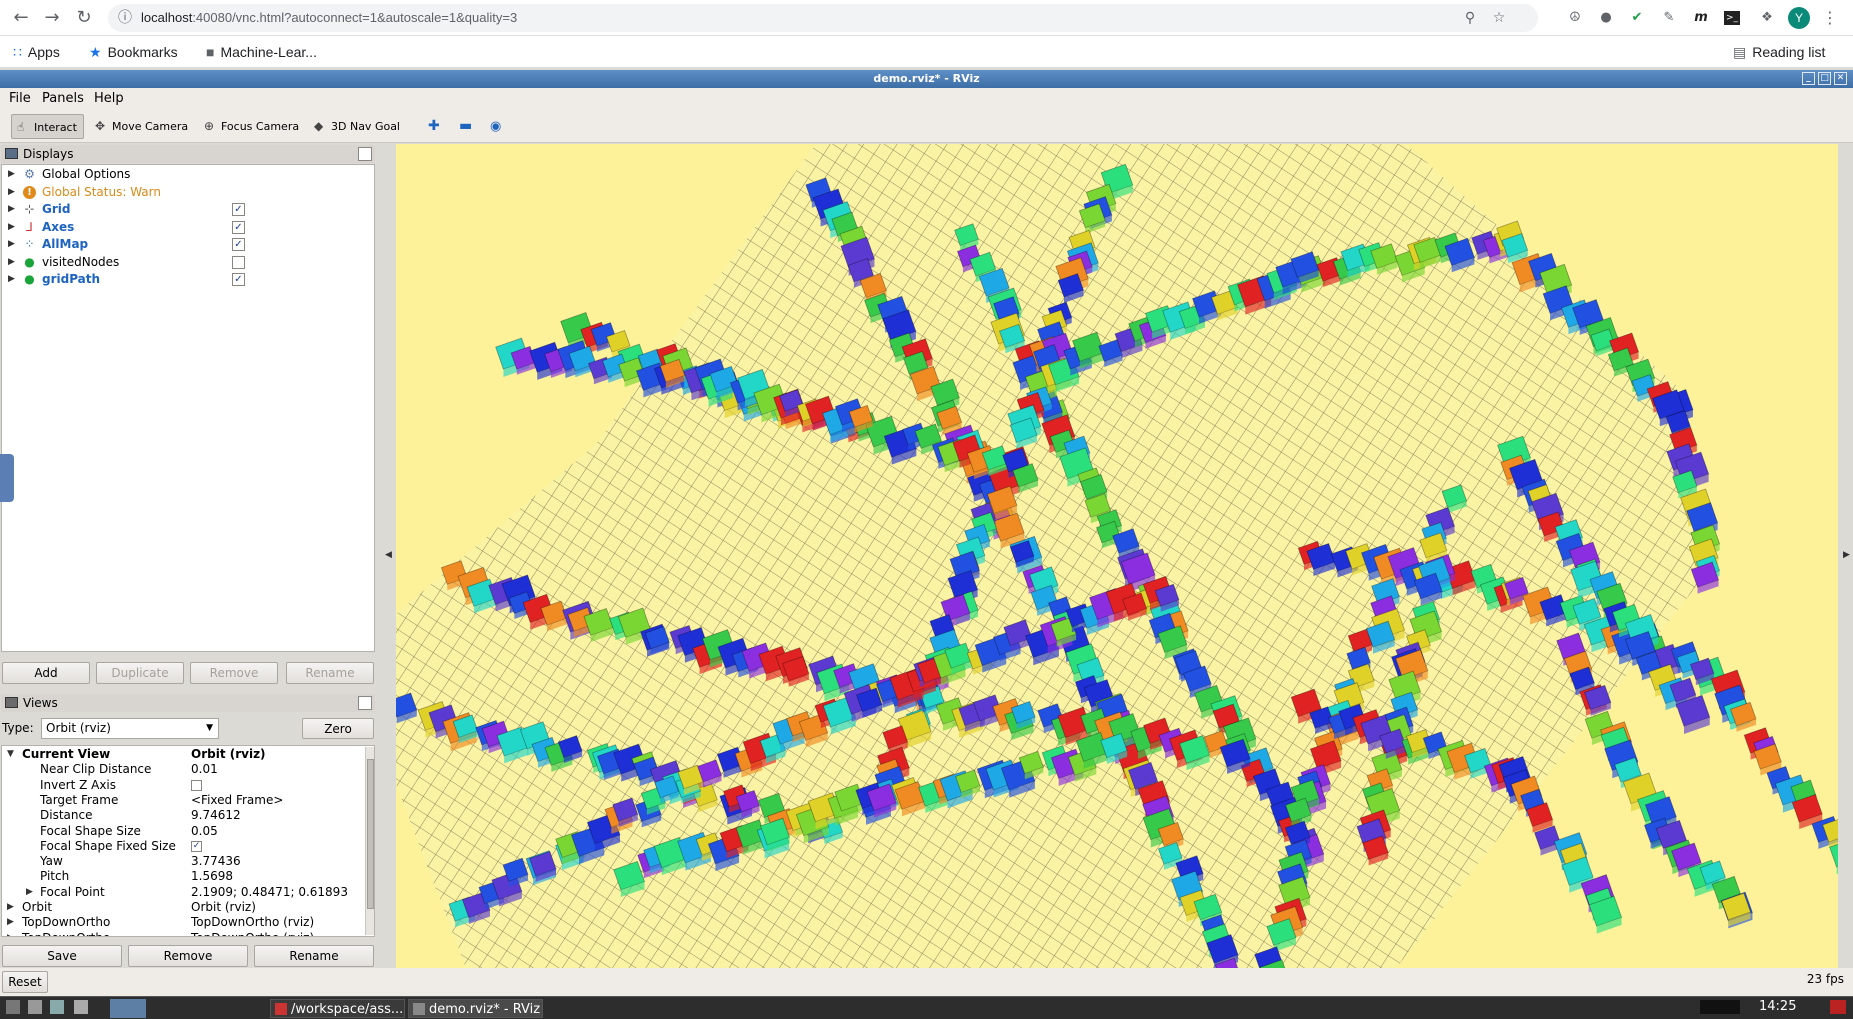  What do you see at coordinates (465, 126) in the screenshot?
I see `remove-tool-button: ▬` at bounding box center [465, 126].